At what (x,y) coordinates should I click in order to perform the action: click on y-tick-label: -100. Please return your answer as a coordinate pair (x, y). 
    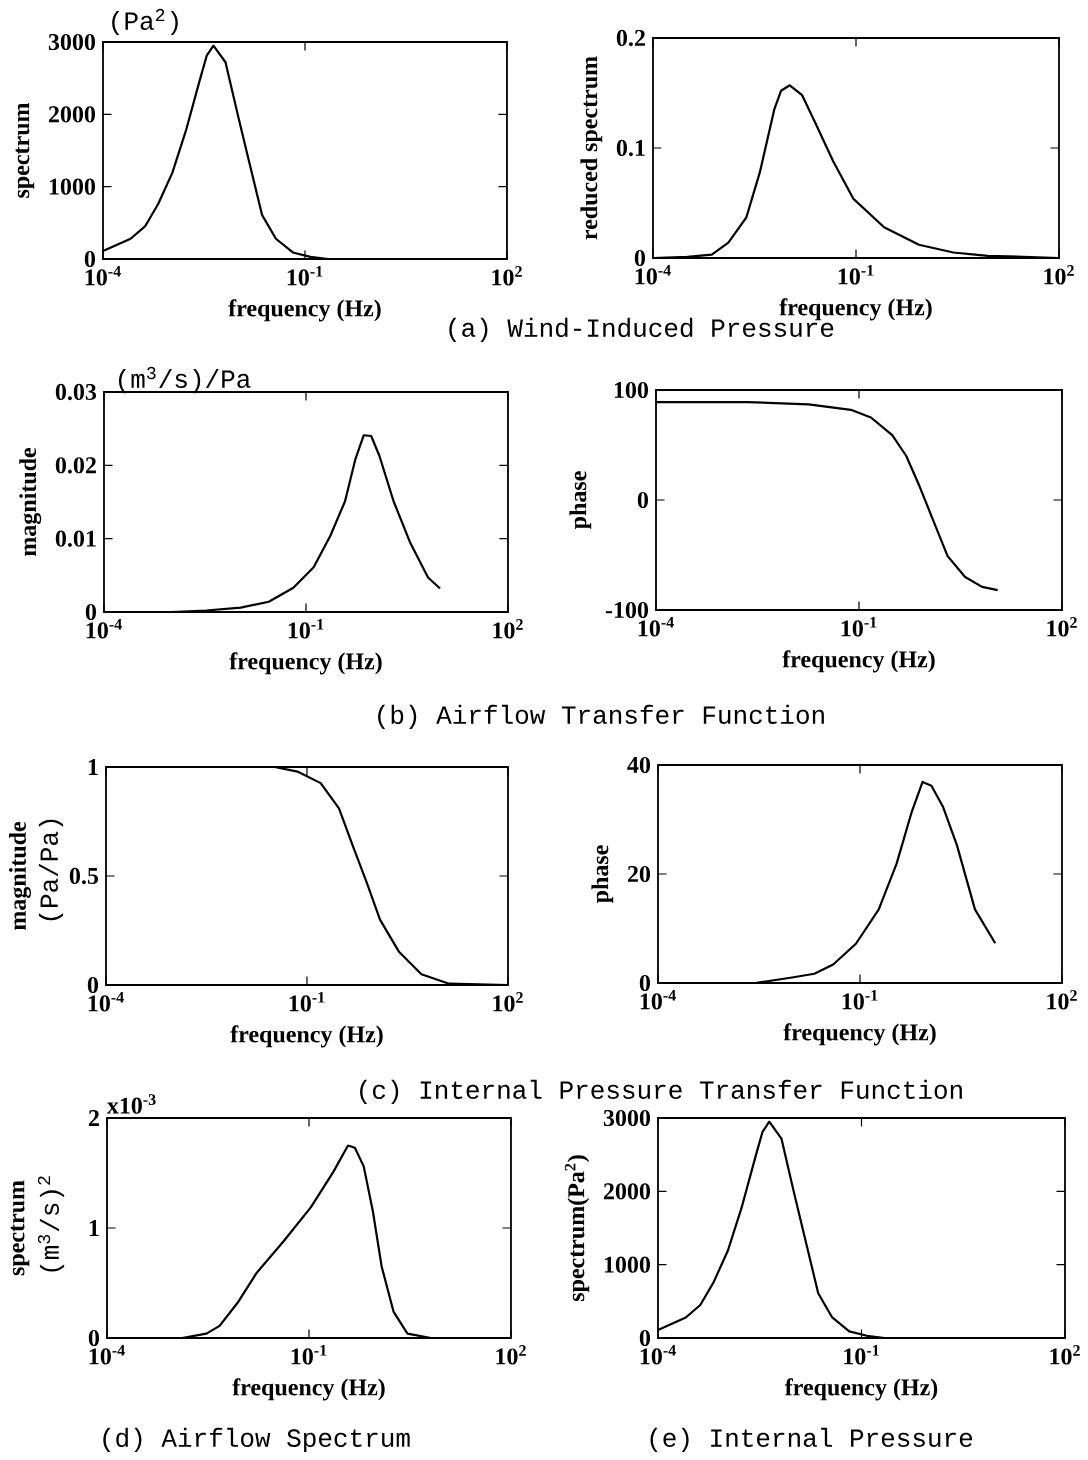
    Looking at the image, I should click on (626, 610).